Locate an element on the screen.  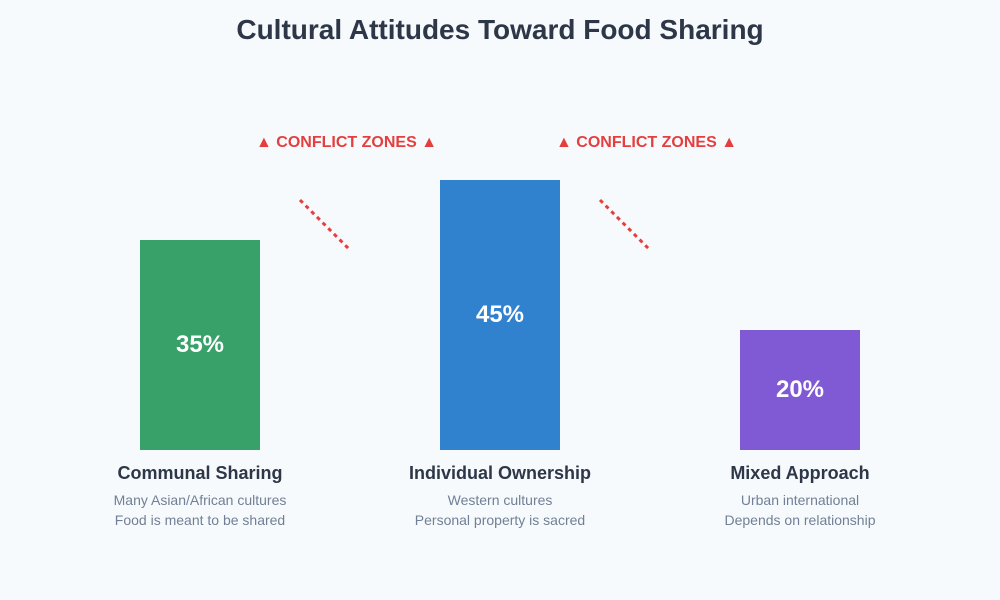
conflict-zone-annotation-2: ▲ CONFLICT ZONES ▲ is located at coordinates (646, 143).